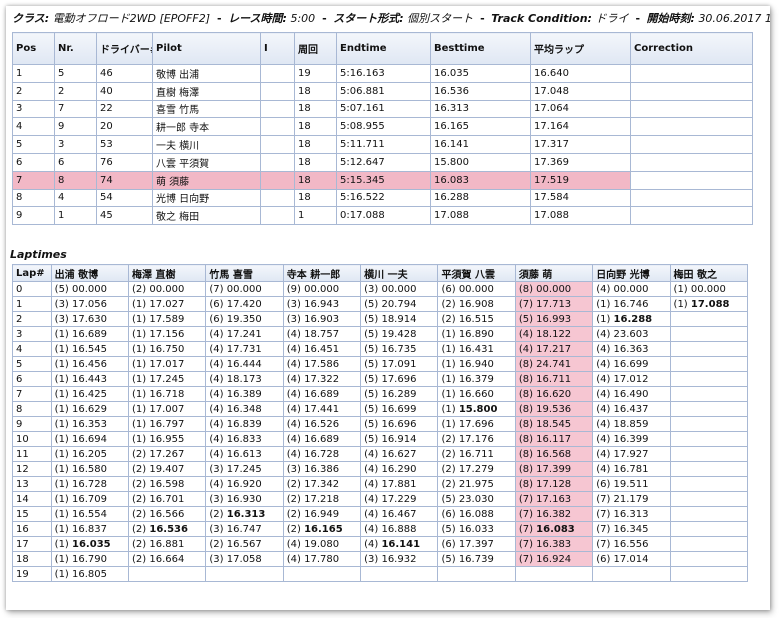 This screenshot has height=618, width=780. I want to click on laptime-cell: (3) 16.943, so click(322, 304).